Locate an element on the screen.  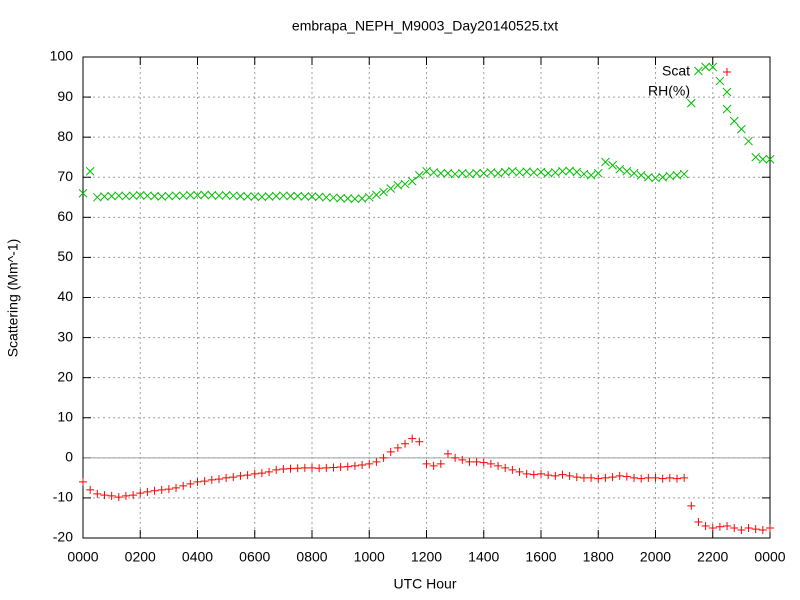
x-tick-label: 2000 is located at coordinates (655, 557).